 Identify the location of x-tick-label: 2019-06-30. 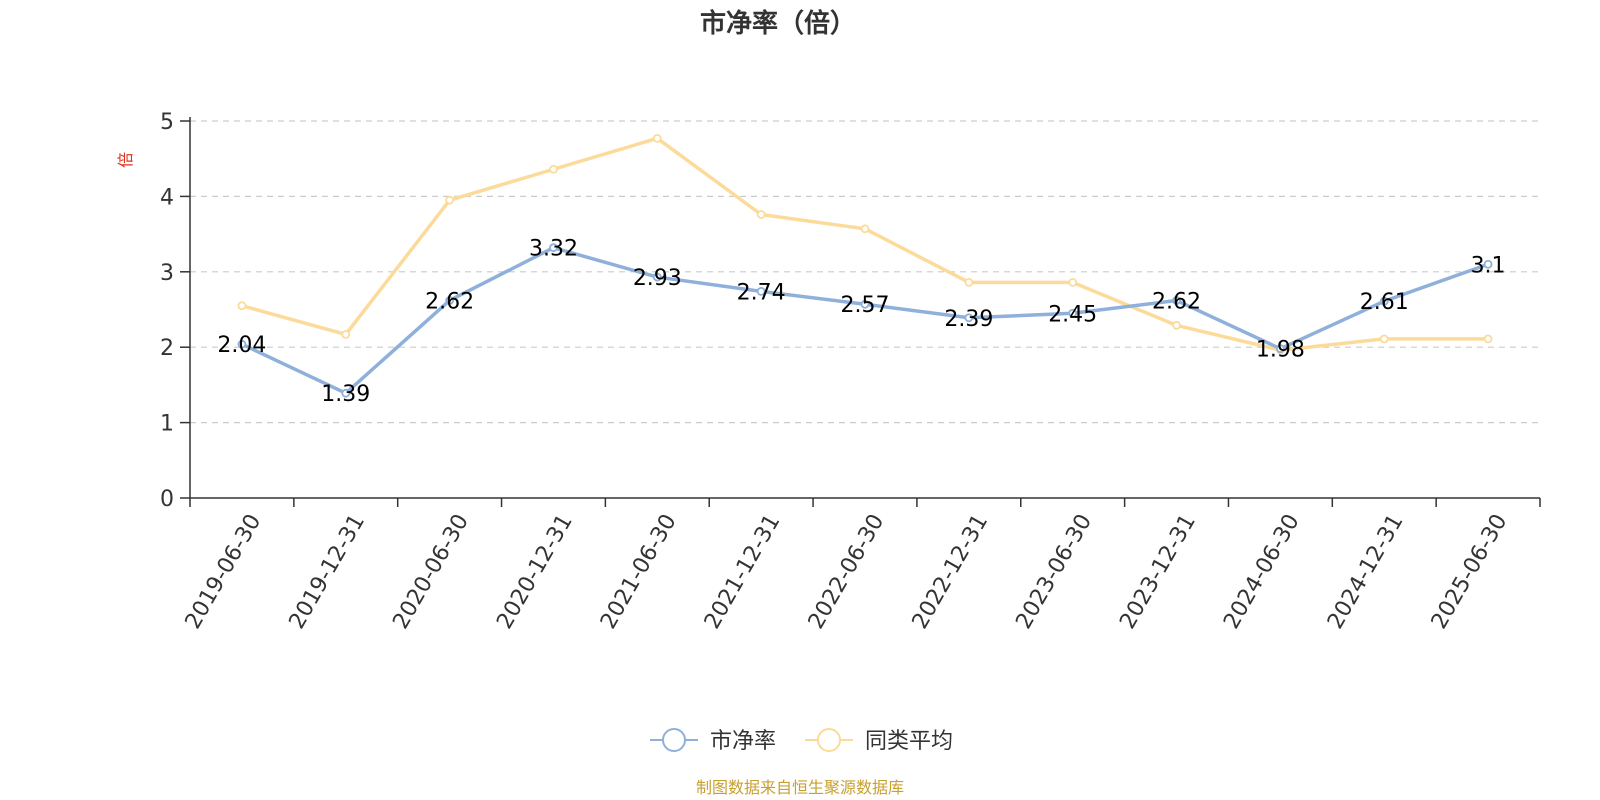
(224, 571).